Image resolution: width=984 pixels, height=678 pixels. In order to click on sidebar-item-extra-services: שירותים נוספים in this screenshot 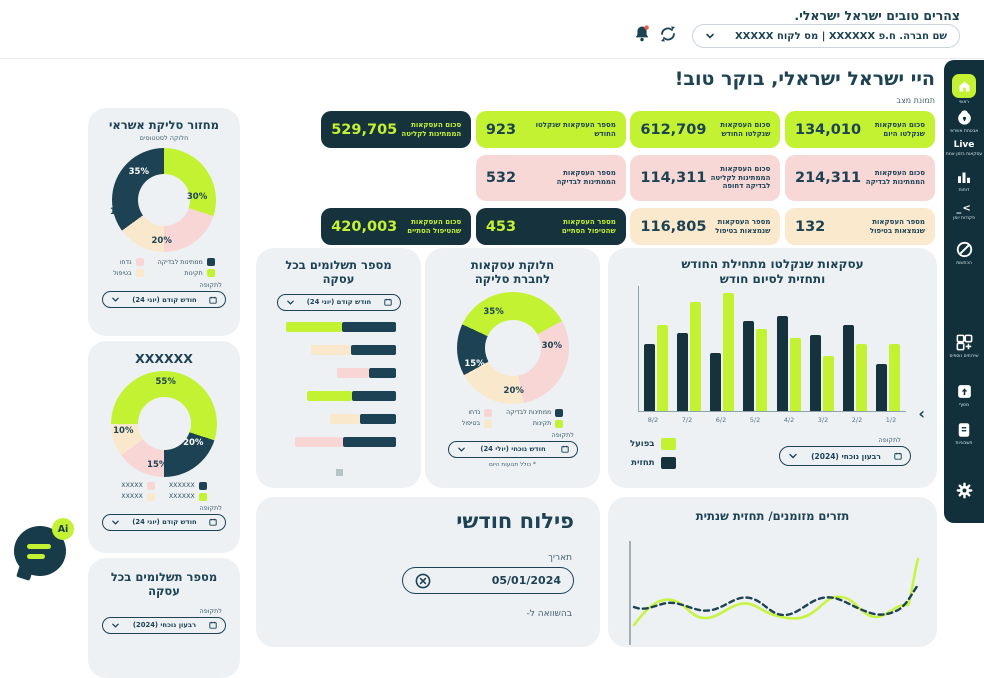, I will do `click(964, 346)`.